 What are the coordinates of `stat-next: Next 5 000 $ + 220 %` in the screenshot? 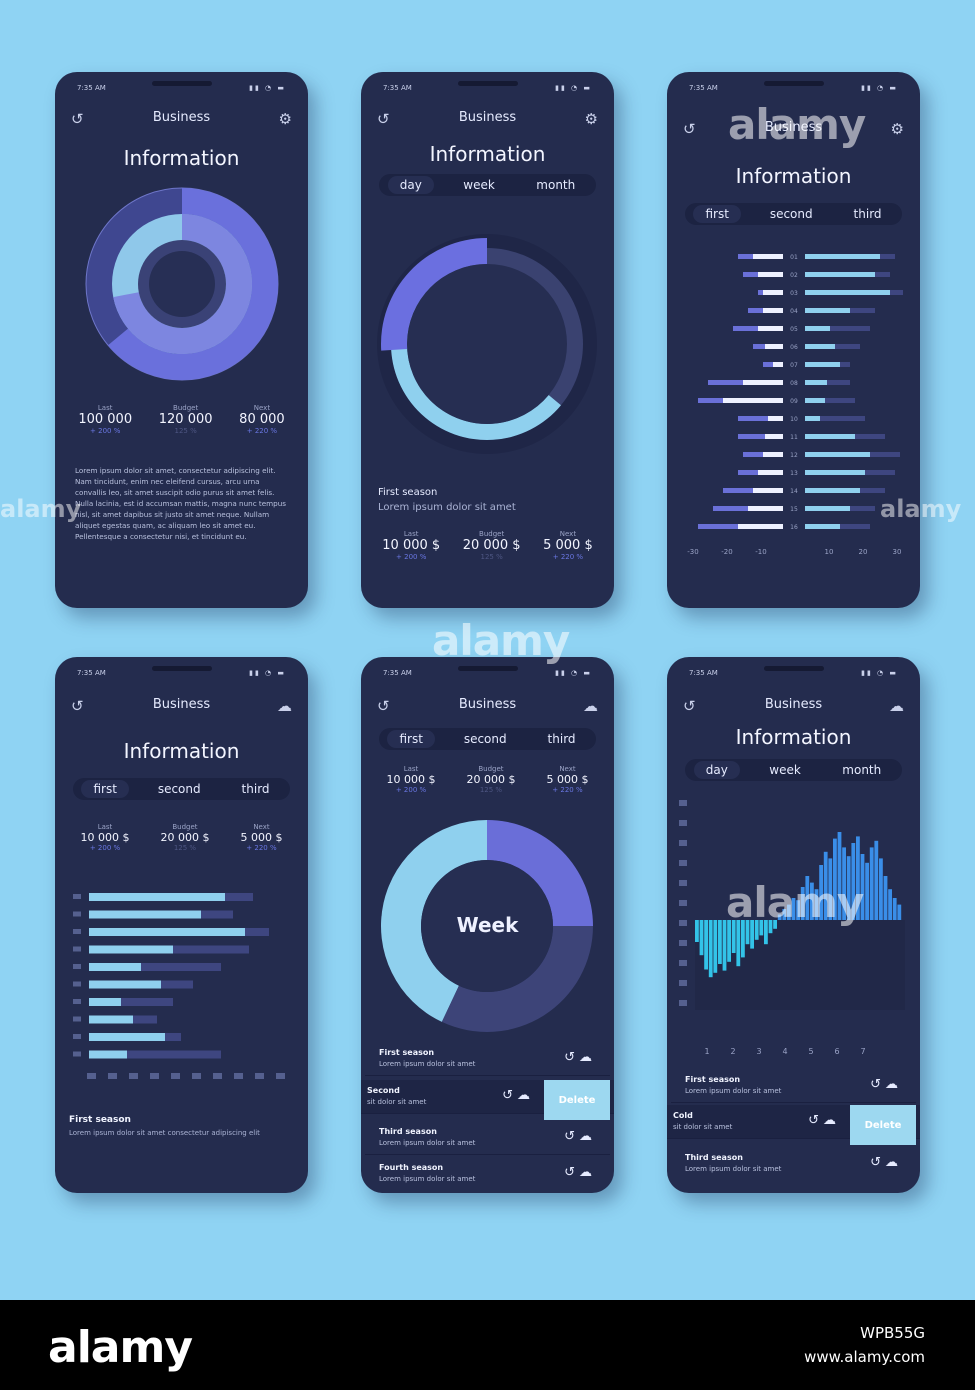 It's located at (567, 779).